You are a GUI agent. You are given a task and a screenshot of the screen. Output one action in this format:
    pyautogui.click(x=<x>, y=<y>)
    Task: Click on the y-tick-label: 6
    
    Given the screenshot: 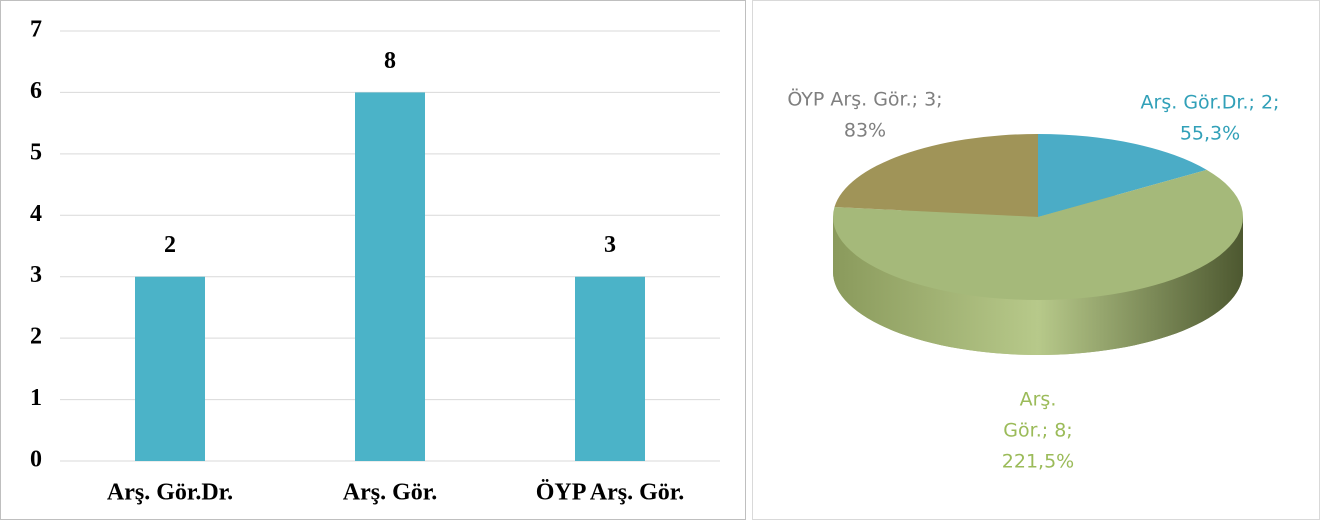 What is the action you would take?
    pyautogui.click(x=36, y=91)
    